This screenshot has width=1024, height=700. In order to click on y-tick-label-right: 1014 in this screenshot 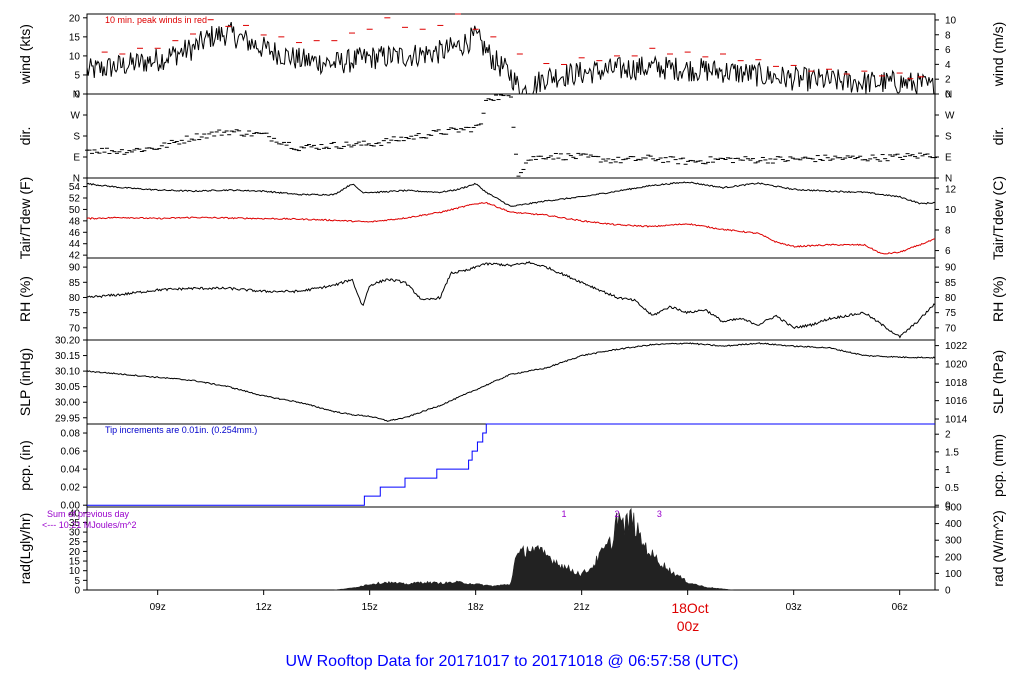, I will do `click(956, 420)`.